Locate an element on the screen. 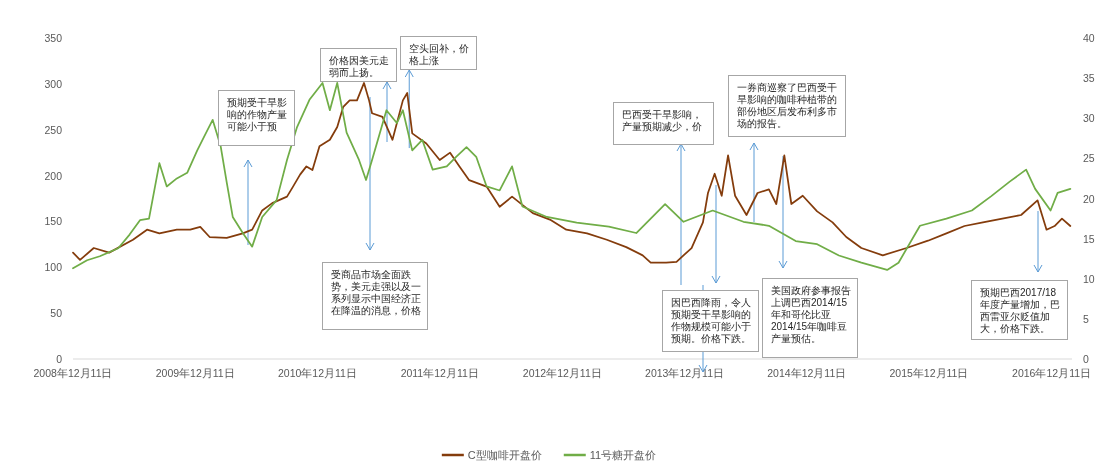 Image resolution: width=1098 pixels, height=466 pixels. y2-tick-label: 25 is located at coordinates (1089, 158).